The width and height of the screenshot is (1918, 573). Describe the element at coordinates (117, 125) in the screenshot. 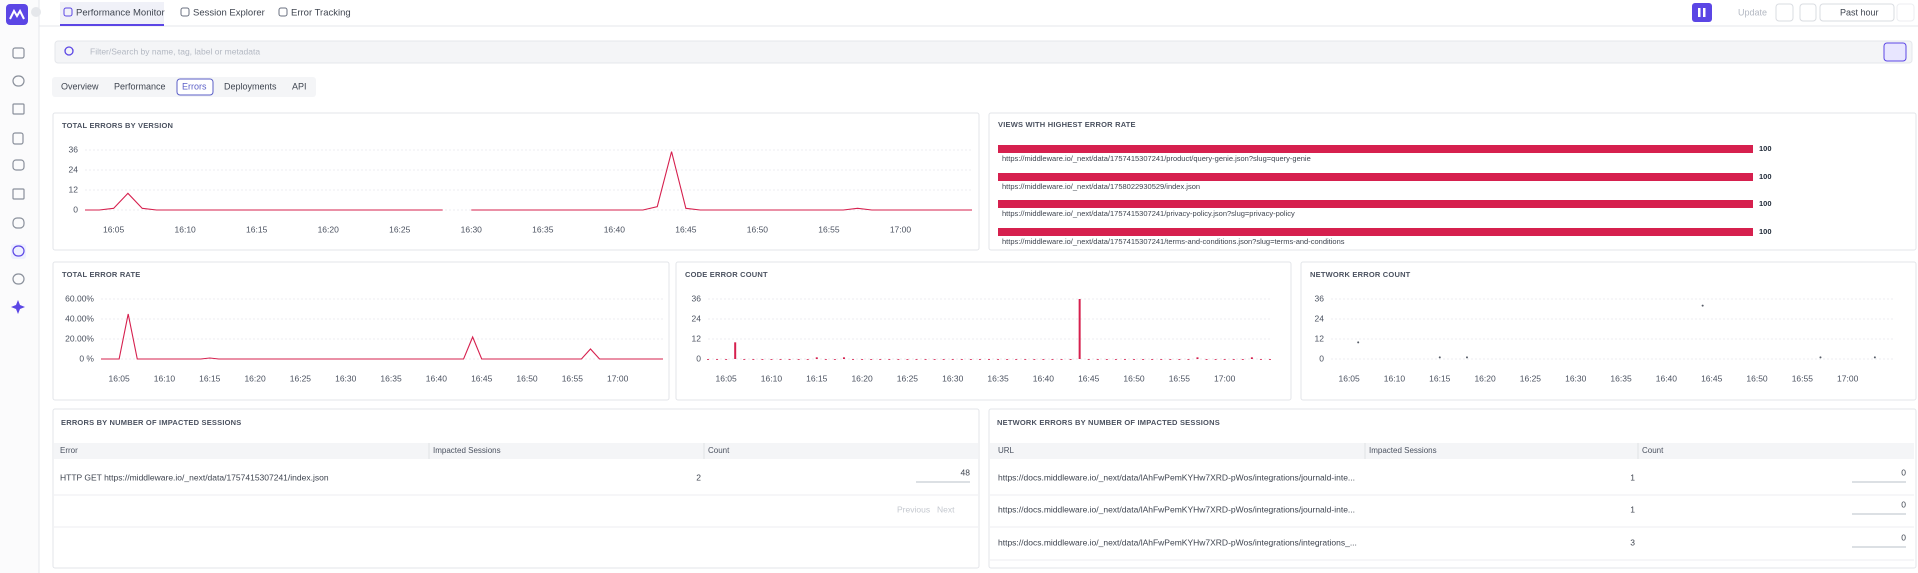

I see `panel-title: TOTAL ERRORS BY VERSION` at that location.